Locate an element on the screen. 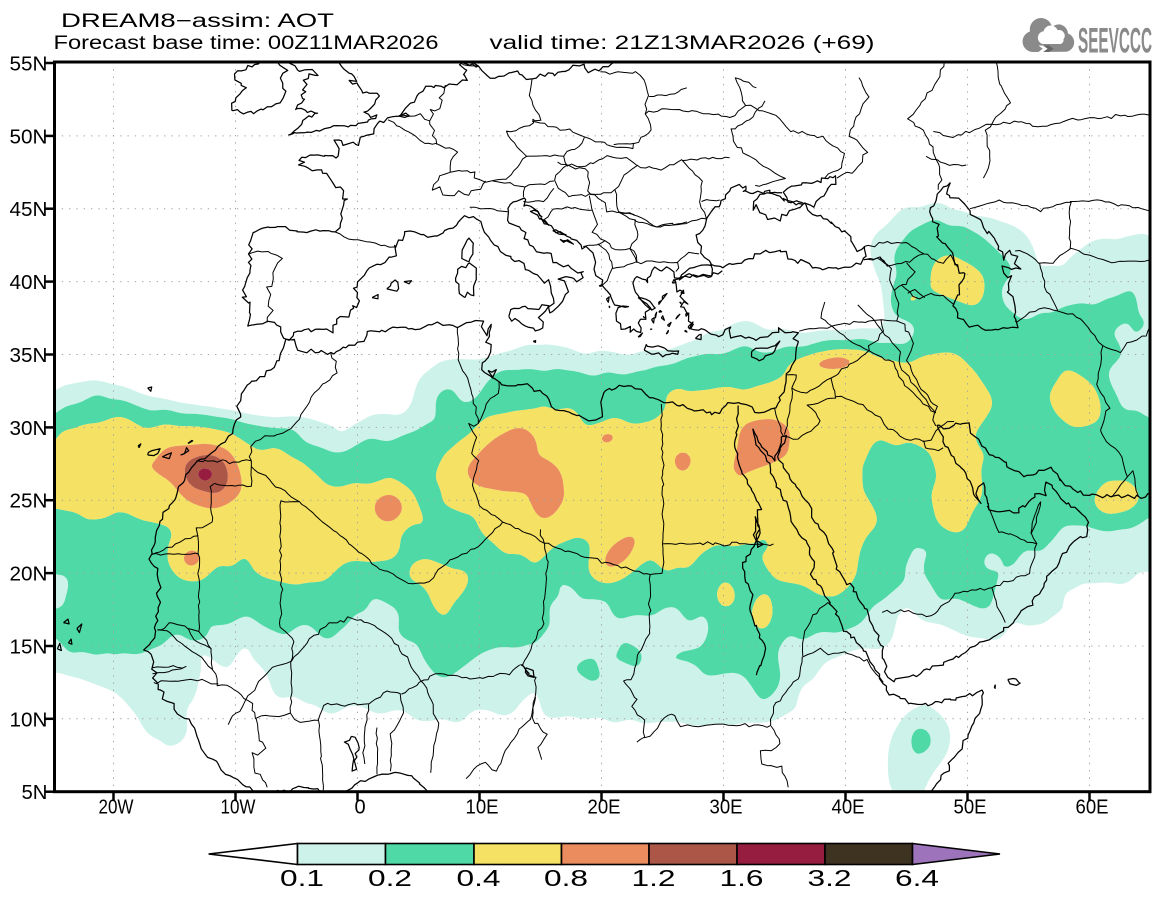 The width and height of the screenshot is (1165, 905). svg-text:Forecast base time: 00Z11MAR20: Forecast base time: 00Z11MAR2026 is located at coordinates (246, 43).